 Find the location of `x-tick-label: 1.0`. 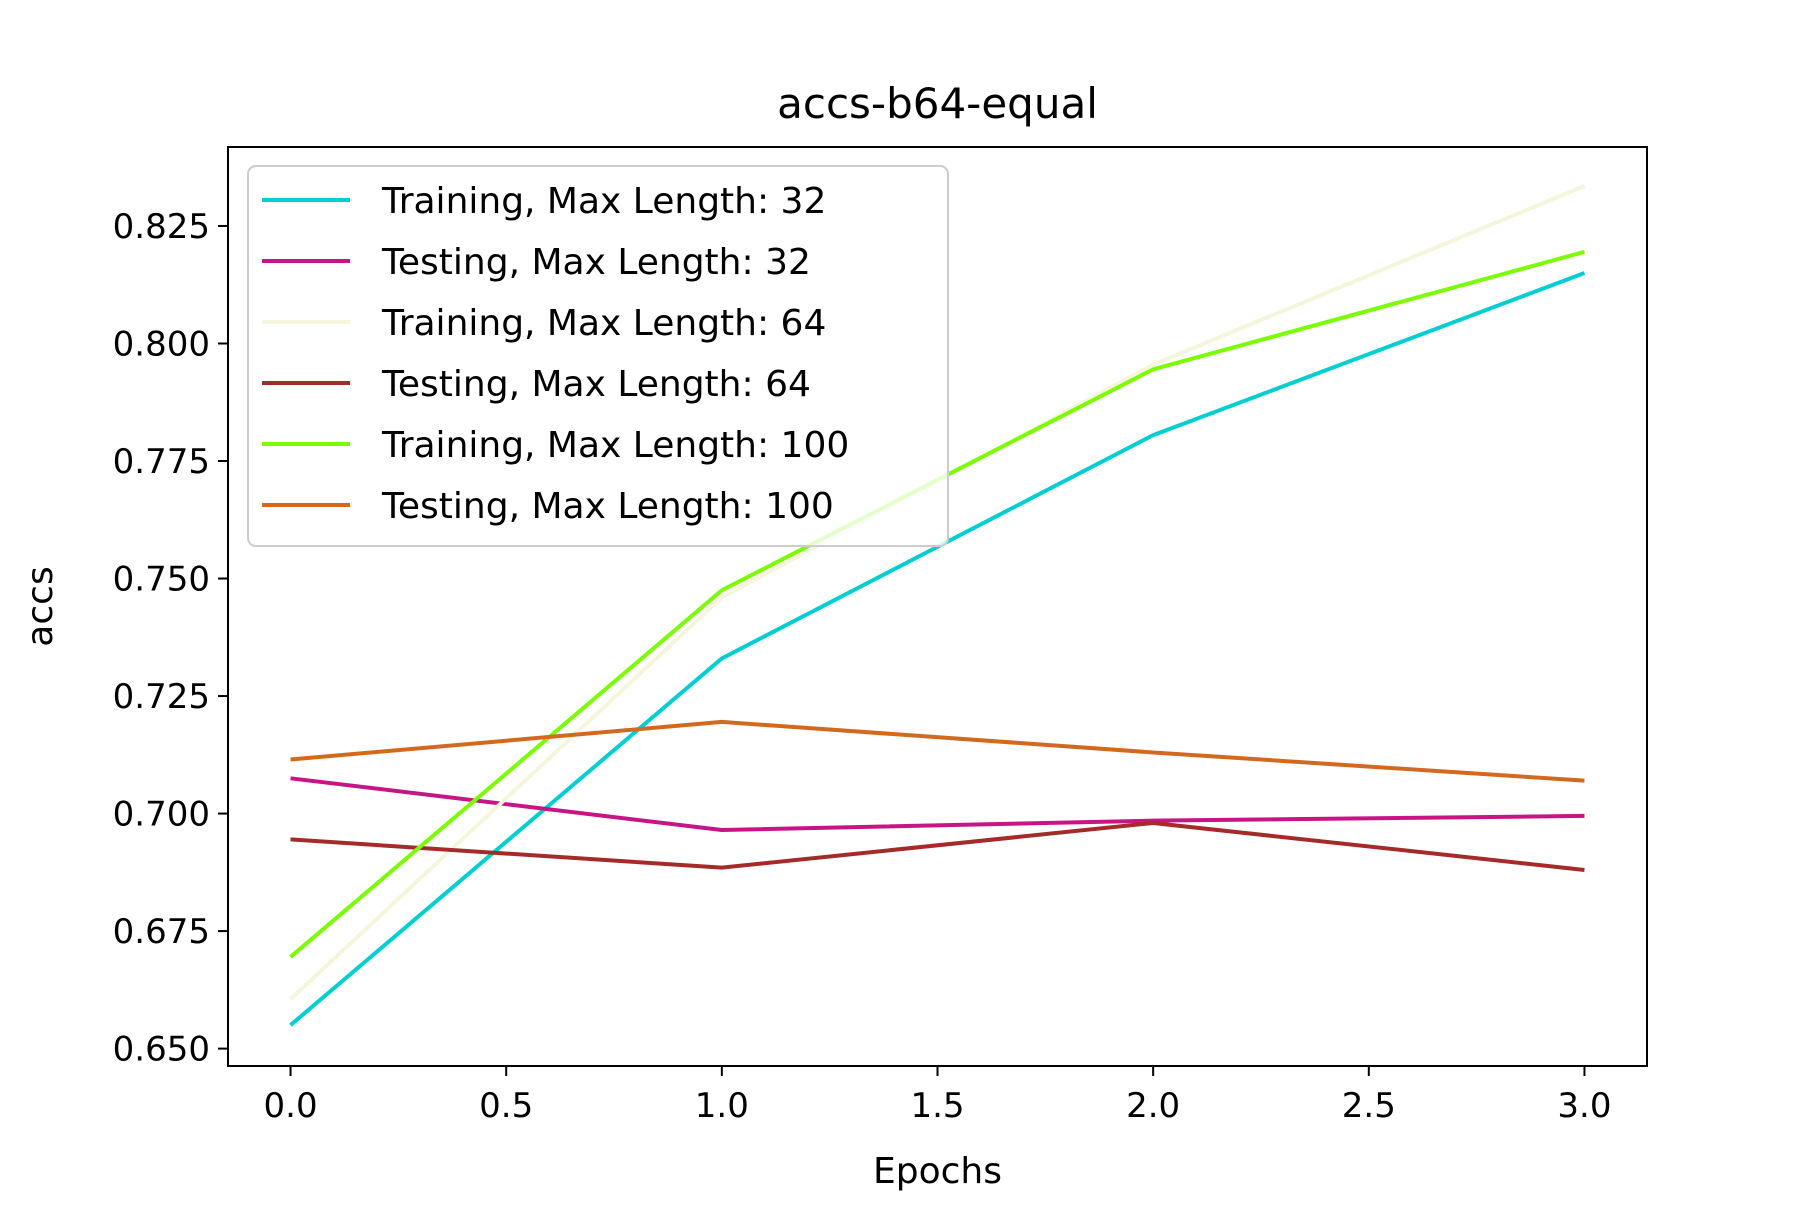

x-tick-label: 1.0 is located at coordinates (722, 1106).